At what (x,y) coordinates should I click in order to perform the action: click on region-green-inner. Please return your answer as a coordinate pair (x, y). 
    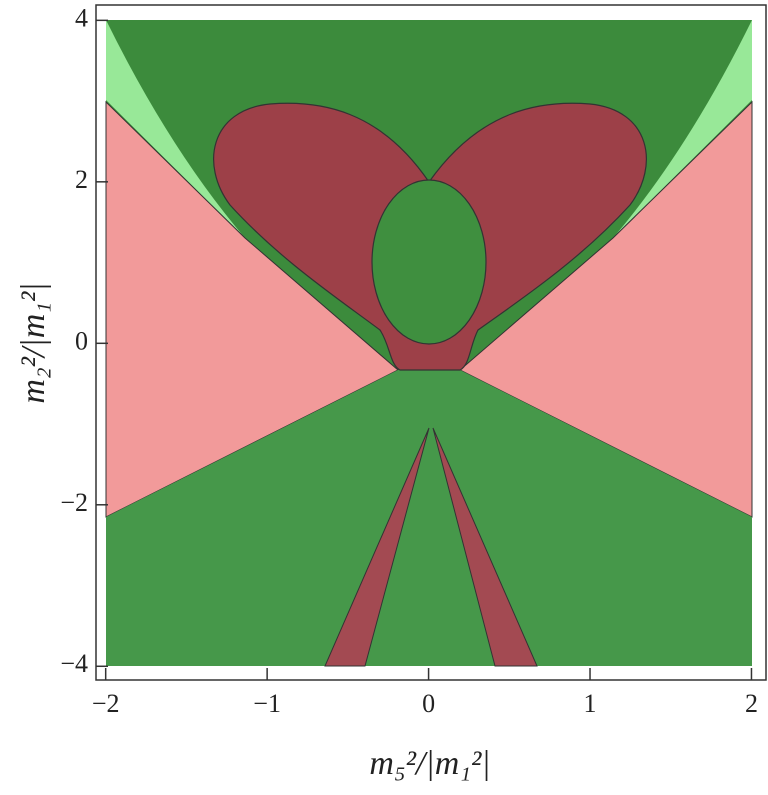
    Looking at the image, I should click on (429, 262).